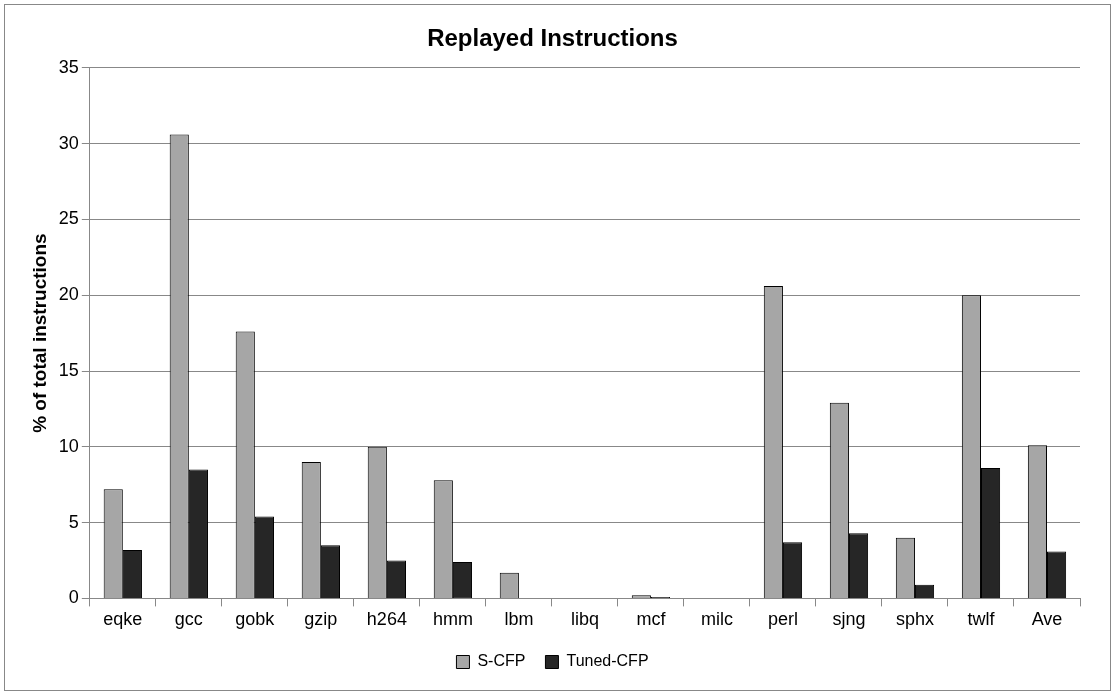 The width and height of the screenshot is (1115, 695). I want to click on x-tick-label: sjng, so click(849, 619).